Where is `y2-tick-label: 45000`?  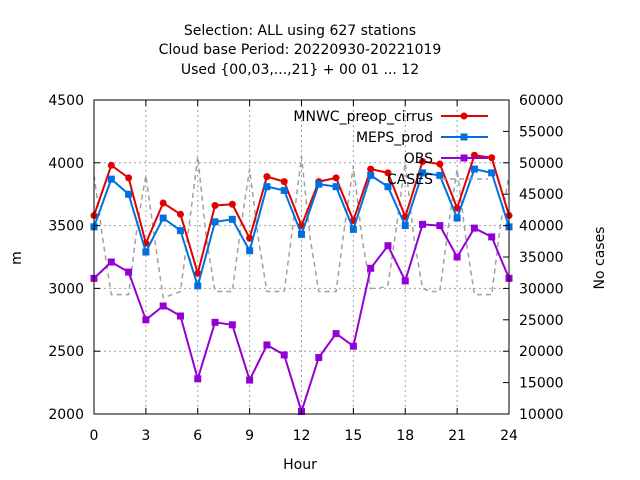 y2-tick-label: 45000 is located at coordinates (541, 195).